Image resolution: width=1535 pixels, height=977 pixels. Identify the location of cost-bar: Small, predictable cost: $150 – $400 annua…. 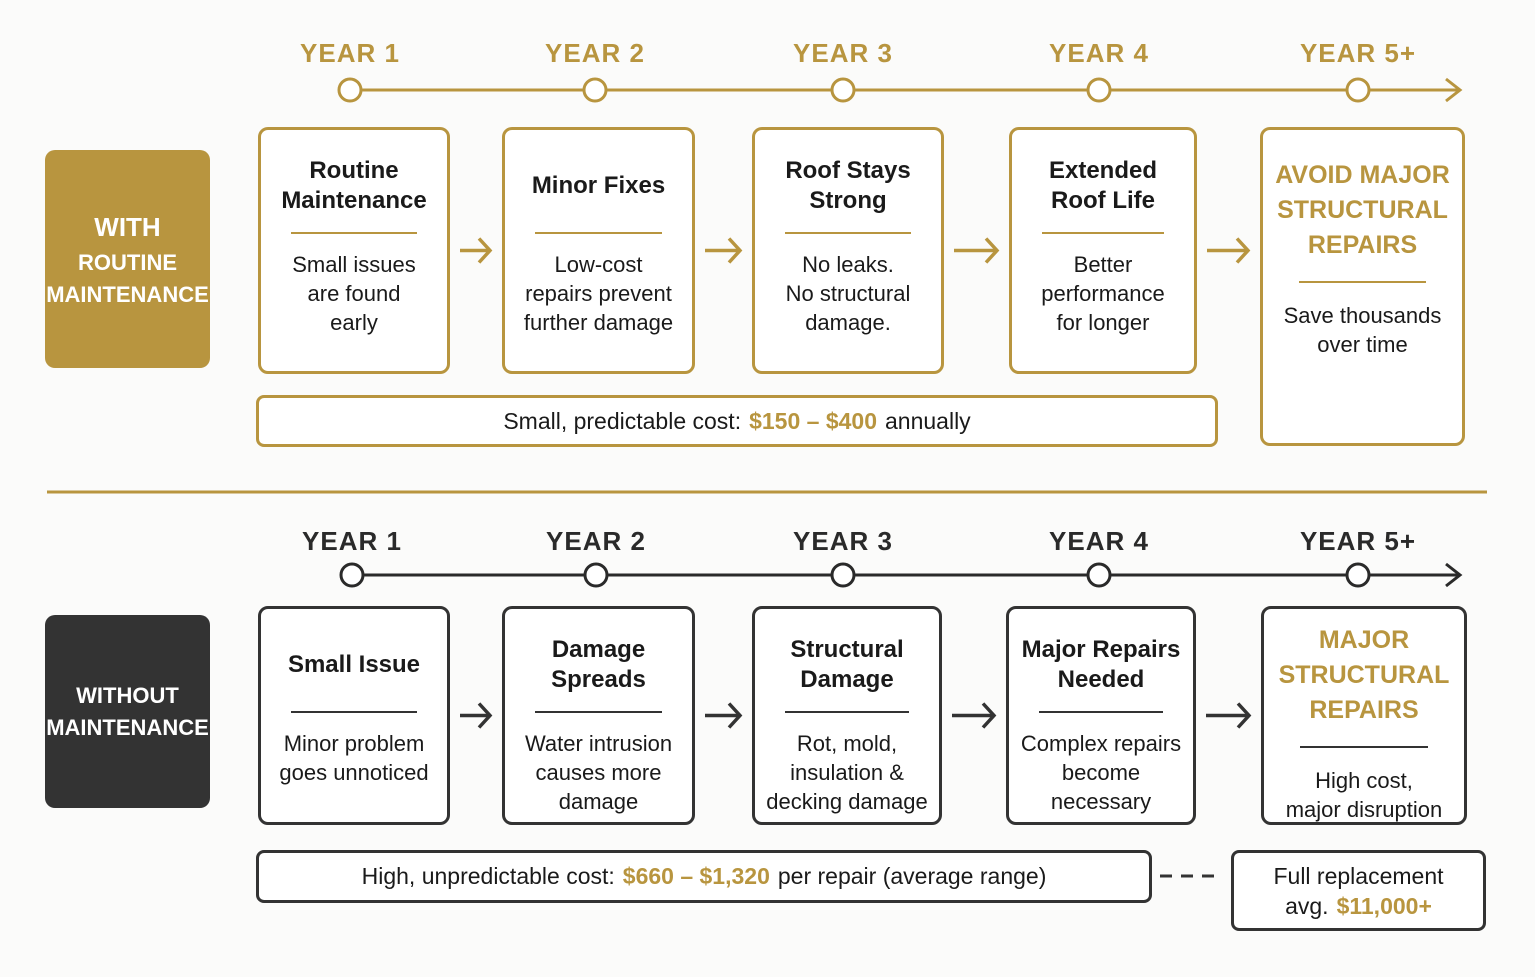
(737, 421).